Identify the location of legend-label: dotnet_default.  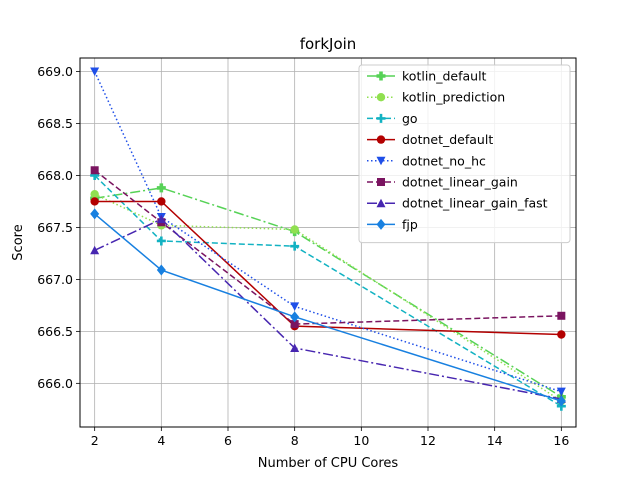
(447, 139).